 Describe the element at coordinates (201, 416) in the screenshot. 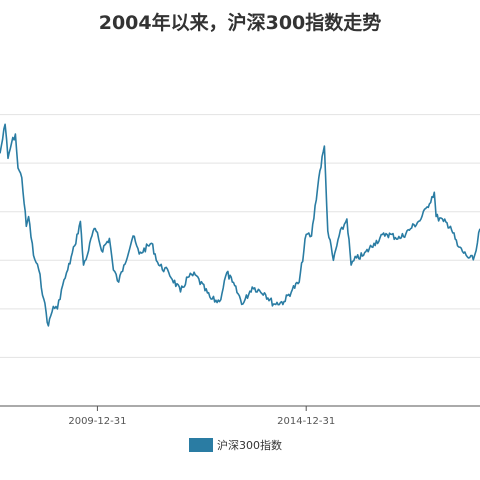

I see `x-axis-ticks: 2009-12-31 2014-12-31` at that location.